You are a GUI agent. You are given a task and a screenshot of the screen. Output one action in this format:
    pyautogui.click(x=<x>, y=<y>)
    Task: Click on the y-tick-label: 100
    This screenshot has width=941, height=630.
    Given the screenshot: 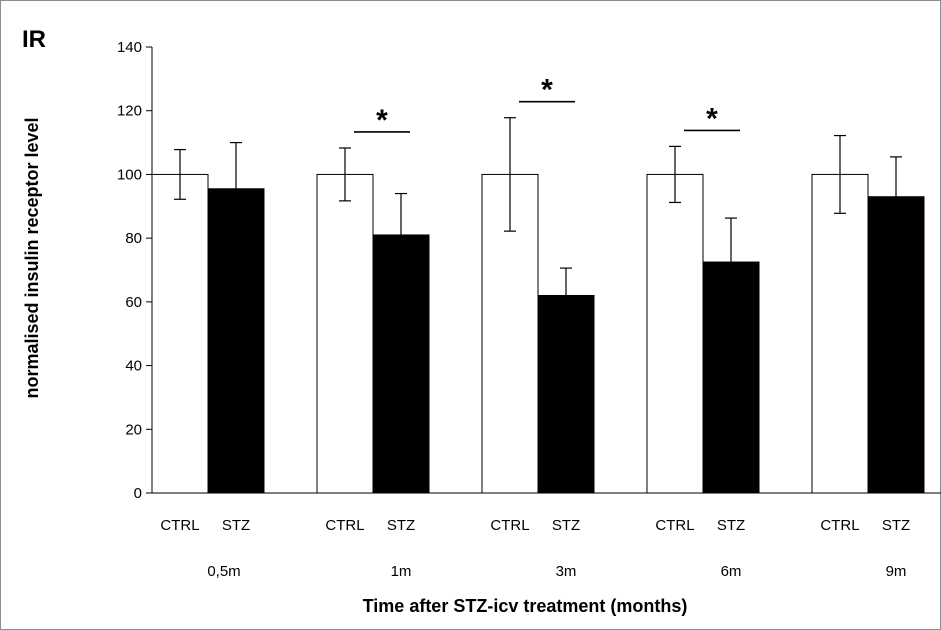 What is the action you would take?
    pyautogui.click(x=129, y=174)
    